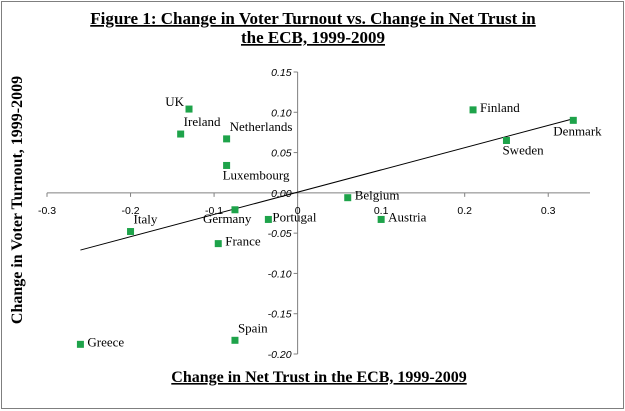 The width and height of the screenshot is (625, 411). Describe the element at coordinates (281, 154) in the screenshot. I see `y-tick-label: 0.05` at that location.